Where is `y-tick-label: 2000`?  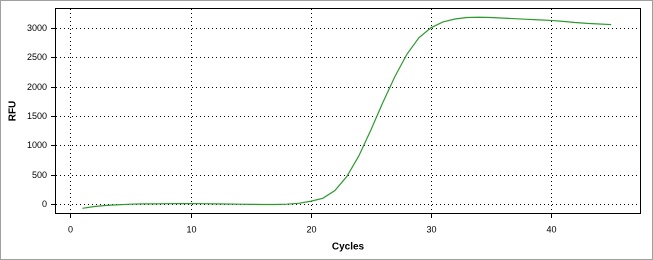
y-tick-label: 2000 is located at coordinates (37, 87).